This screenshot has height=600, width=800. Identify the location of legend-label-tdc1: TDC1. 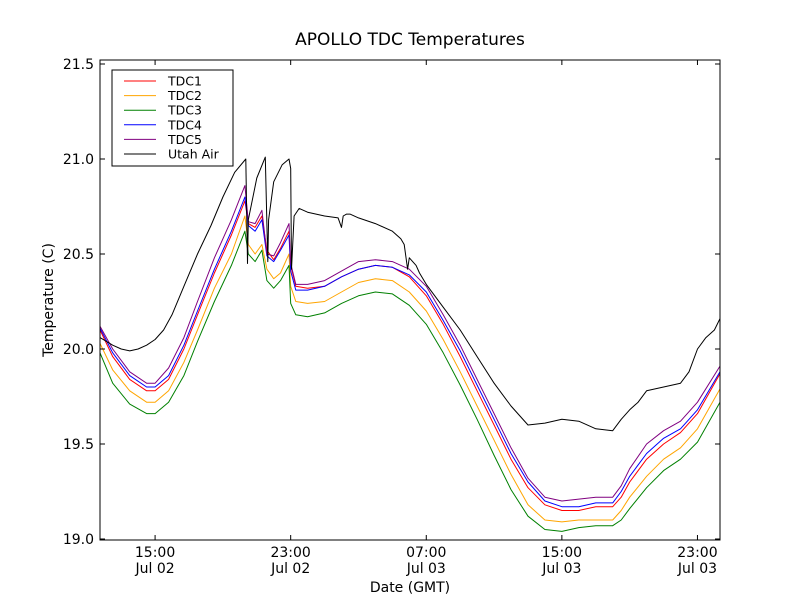
(184, 81).